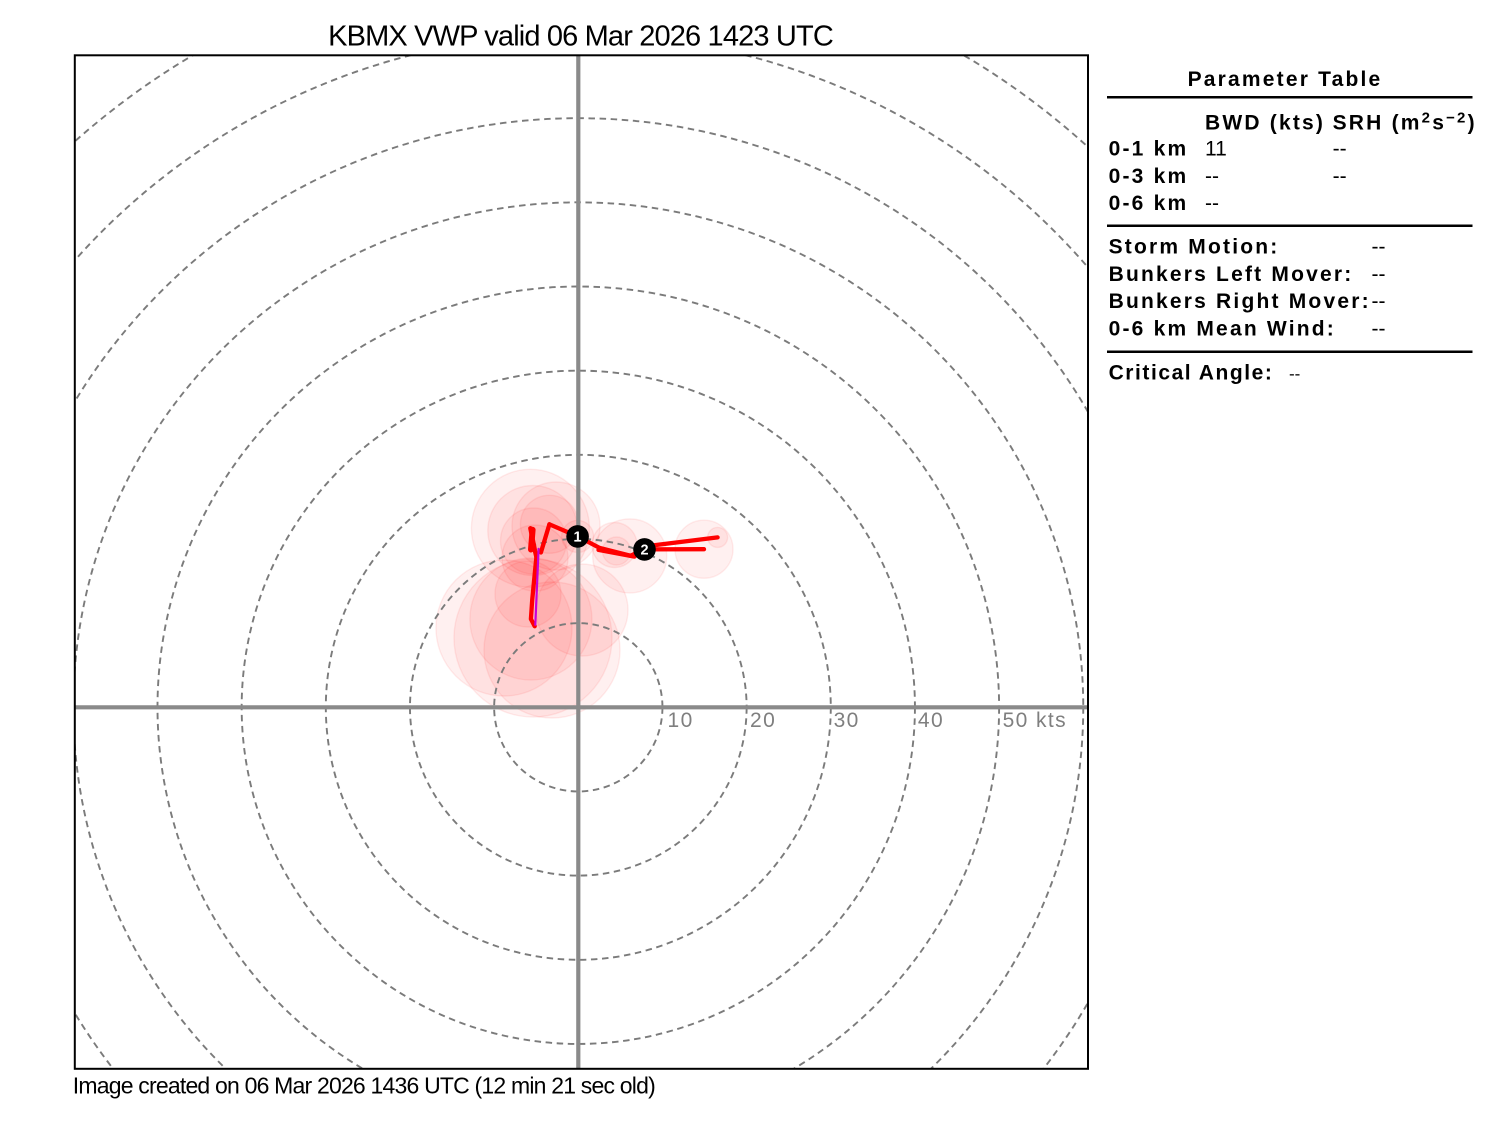 The height and width of the screenshot is (1125, 1500). What do you see at coordinates (1149, 176) in the screenshot?
I see `svg-text: 0-3 km` at bounding box center [1149, 176].